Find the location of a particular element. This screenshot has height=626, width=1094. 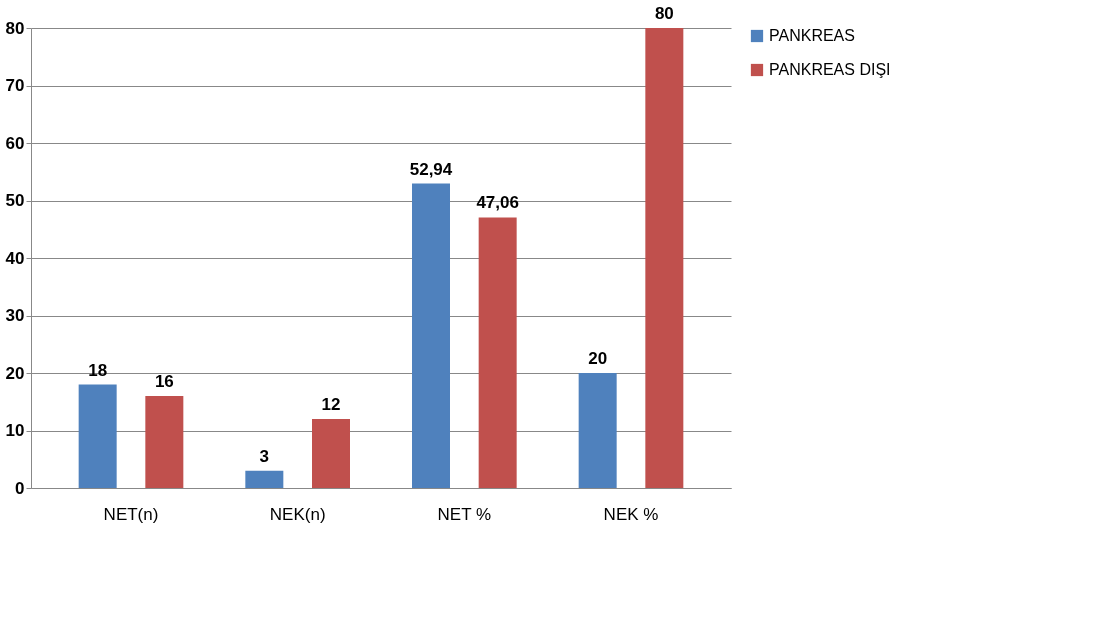

x-tick-label: NET % is located at coordinates (464, 514).